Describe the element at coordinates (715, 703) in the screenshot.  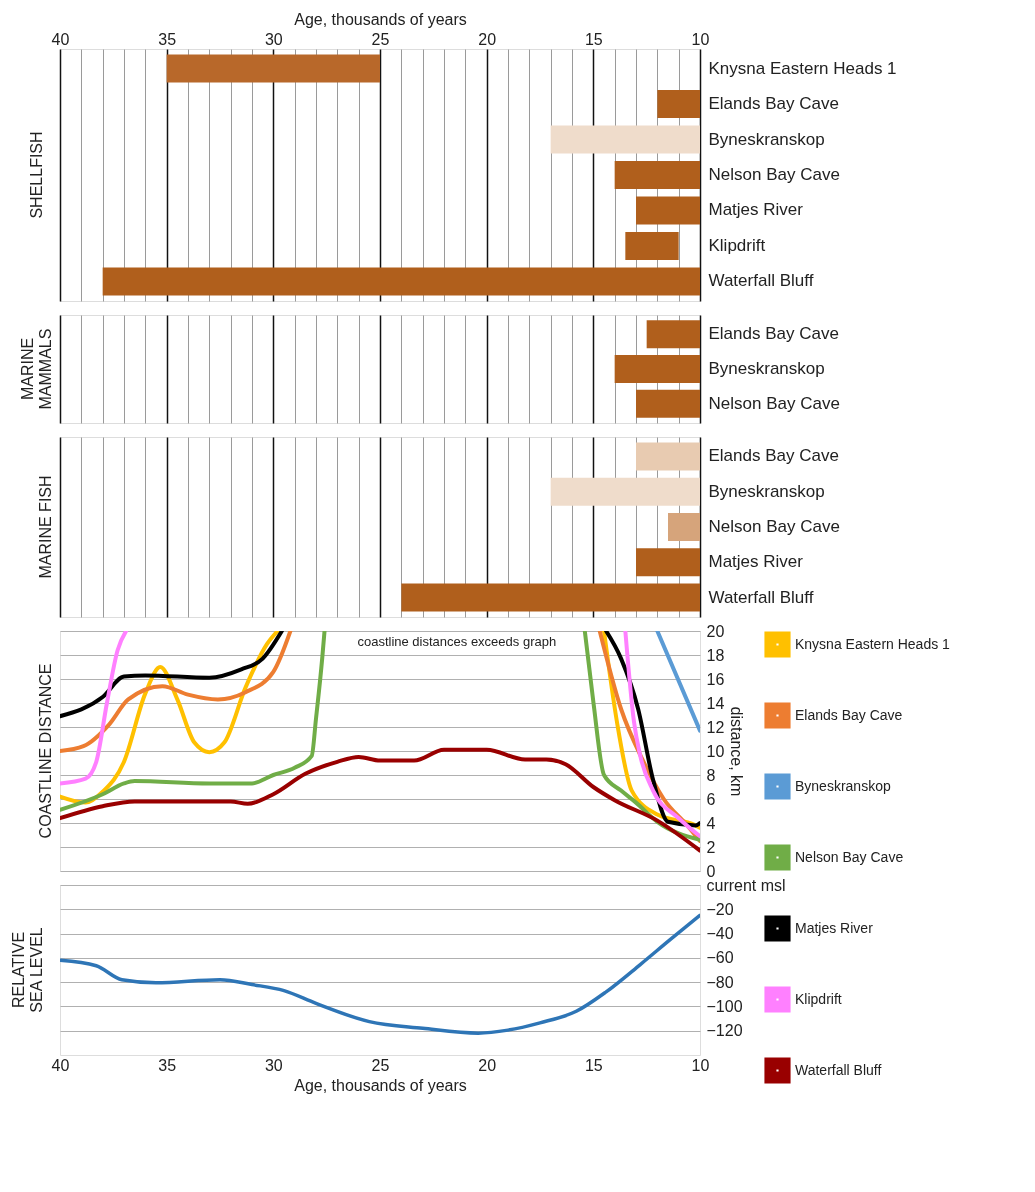
I see `y-tick-label: 14` at that location.